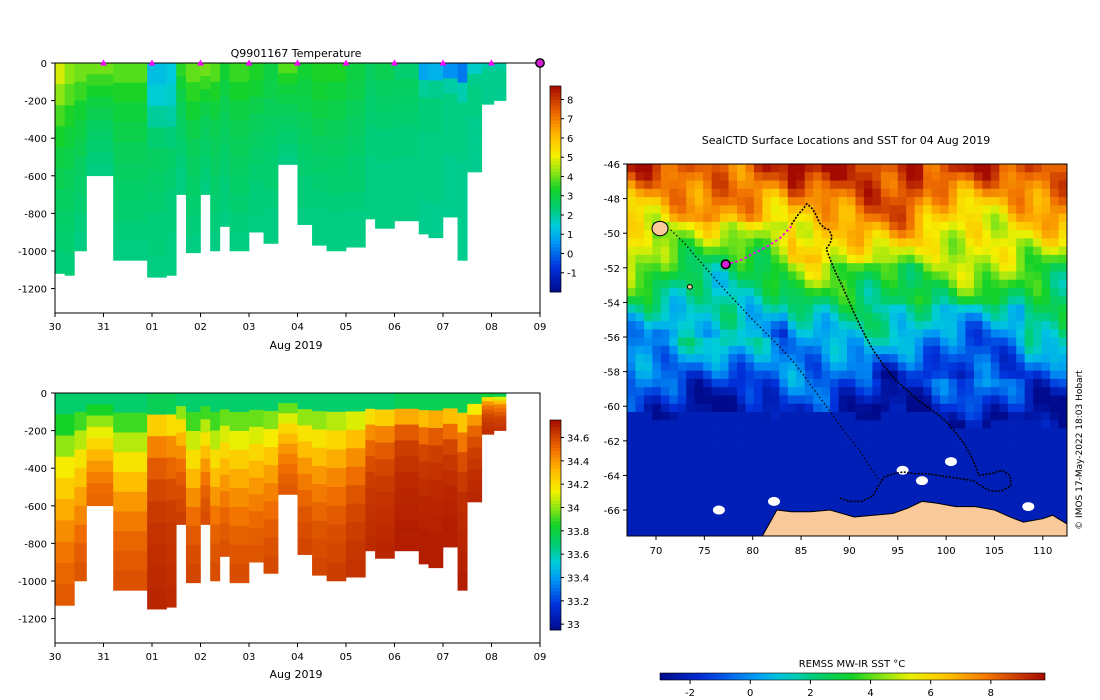 This screenshot has height=700, width=1100. I want to click on lon-tick-label: 80, so click(752, 551).